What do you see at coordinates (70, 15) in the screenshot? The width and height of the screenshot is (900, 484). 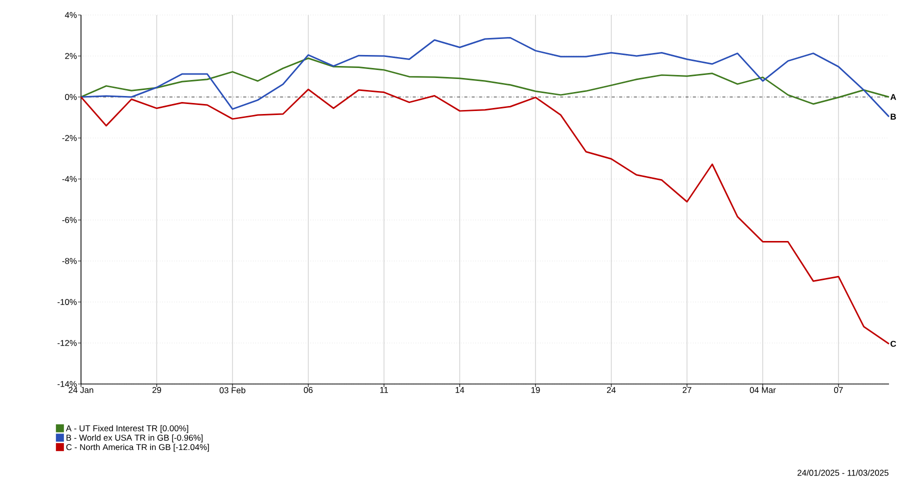 I see `y-tick-label: 4%` at bounding box center [70, 15].